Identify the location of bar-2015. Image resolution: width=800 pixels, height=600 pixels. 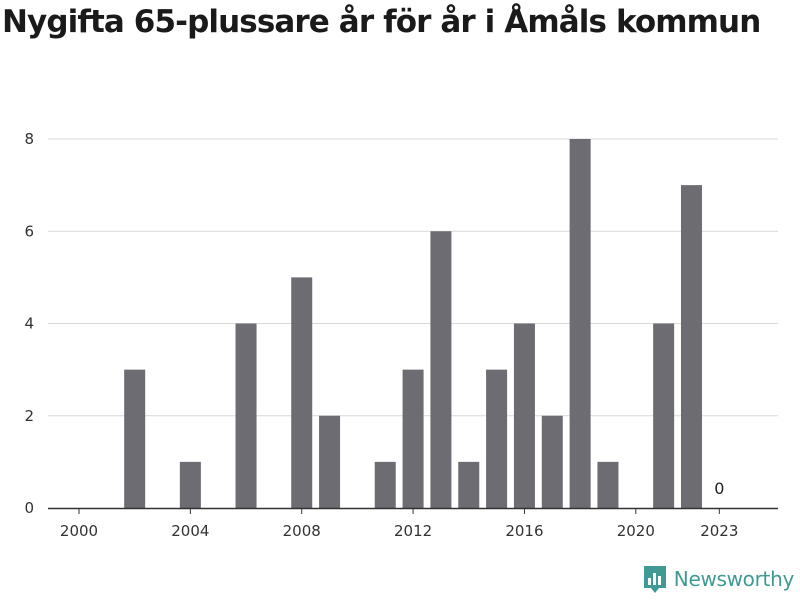
(497, 438).